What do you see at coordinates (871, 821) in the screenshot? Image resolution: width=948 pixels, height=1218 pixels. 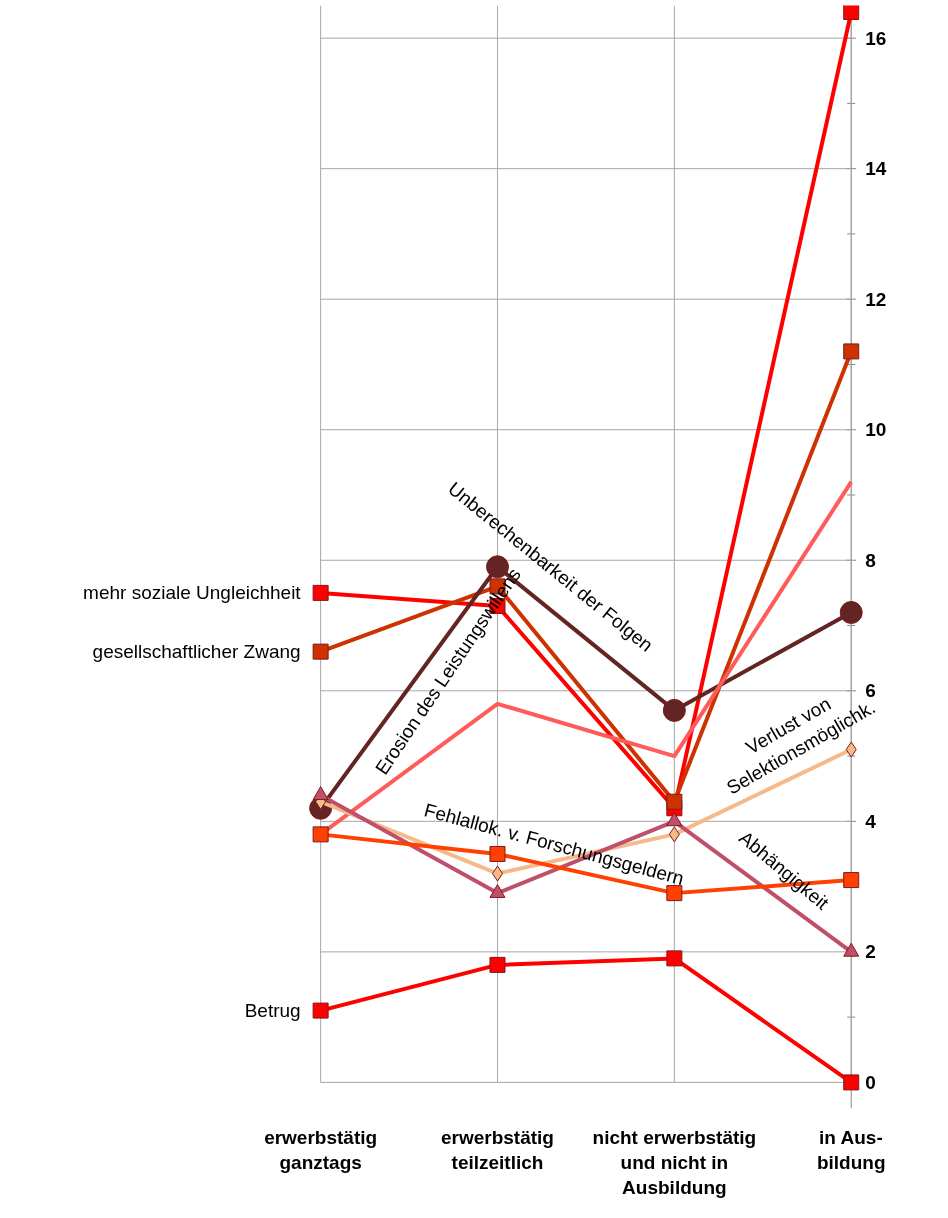 I see `y-tick-label: 4` at bounding box center [871, 821].